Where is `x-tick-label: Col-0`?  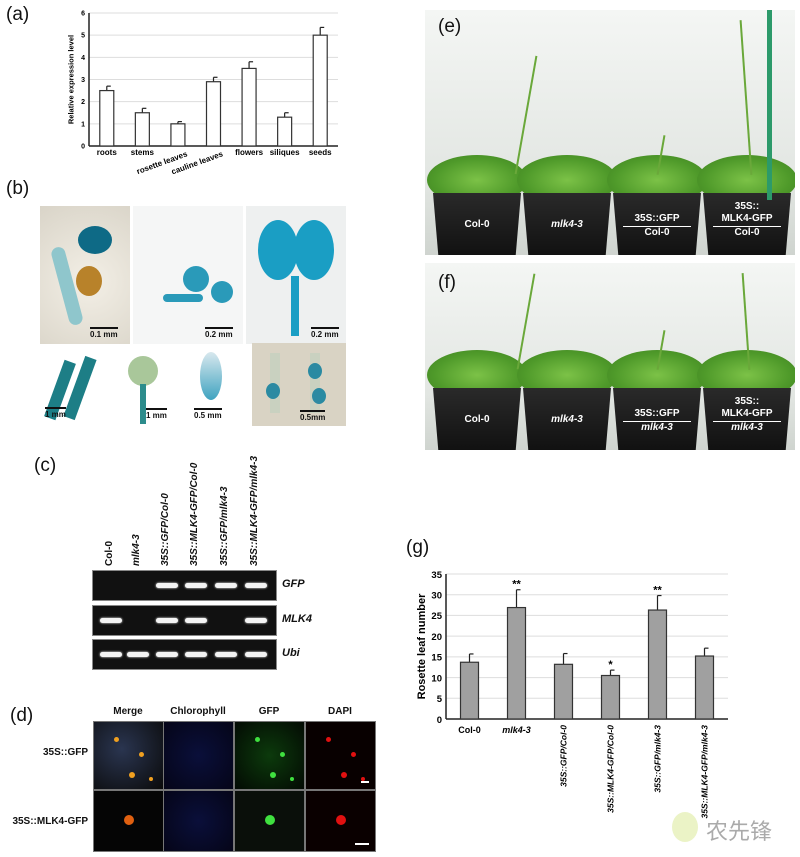
x-tick-label: Col-0 is located at coordinates (469, 730).